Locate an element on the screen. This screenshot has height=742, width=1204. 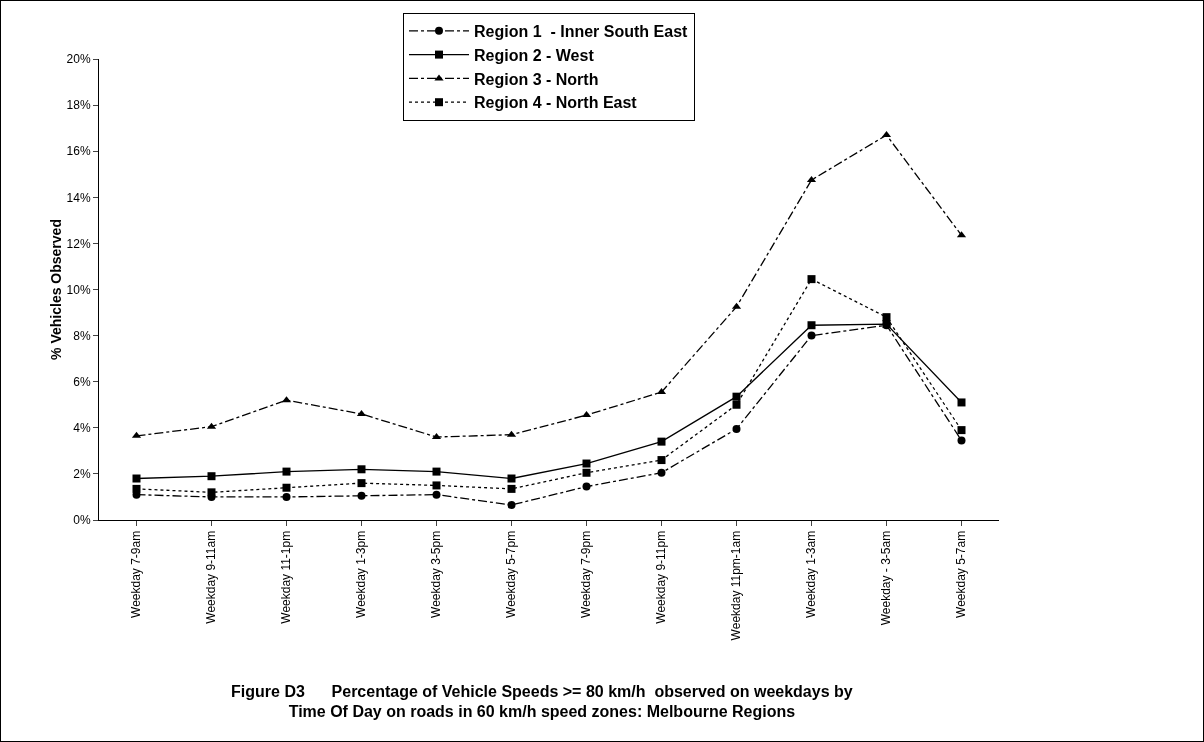
x-tick-label: Weekday 1-3am is located at coordinates (811, 574).